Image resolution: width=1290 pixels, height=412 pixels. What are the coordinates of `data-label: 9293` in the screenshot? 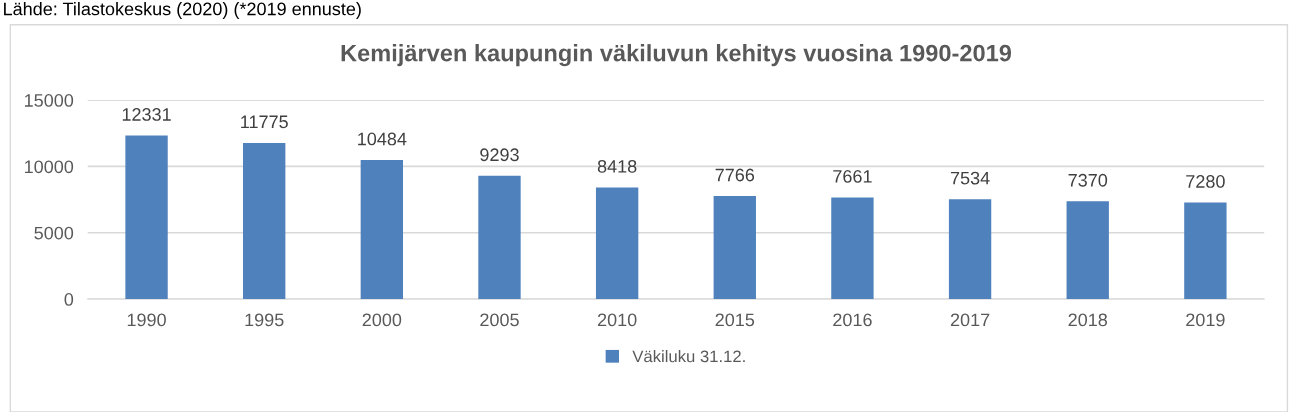 It's located at (499, 155).